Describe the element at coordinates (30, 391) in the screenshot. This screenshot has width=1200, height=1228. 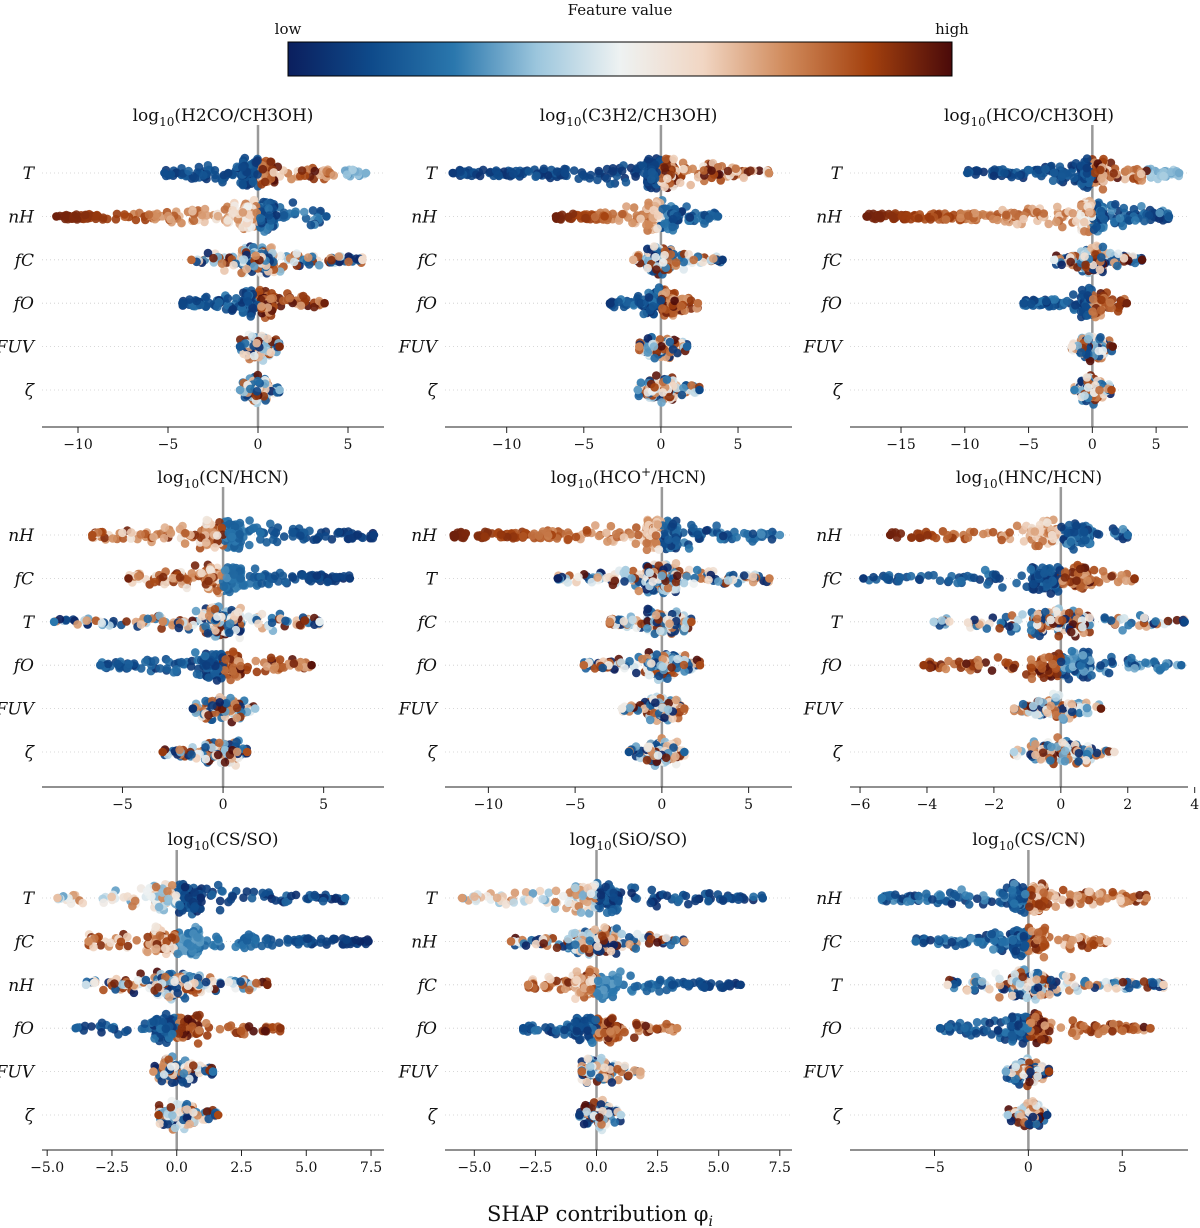
I see `feature-label: ζ` at that location.